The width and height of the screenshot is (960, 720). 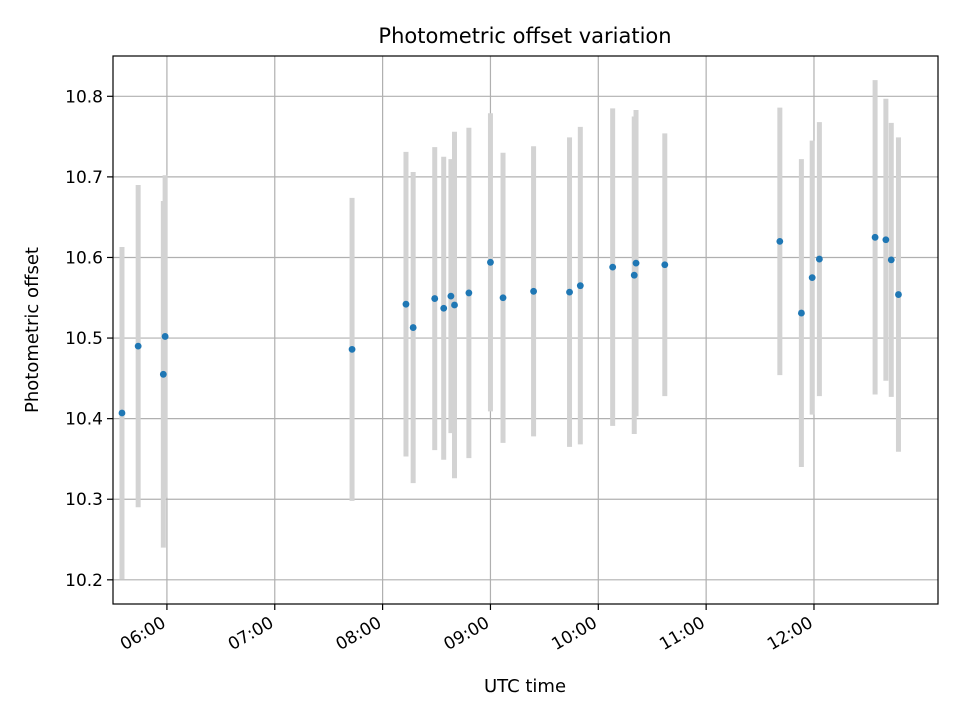 I want to click on y-tick-label: 10.2, so click(x=84, y=581).